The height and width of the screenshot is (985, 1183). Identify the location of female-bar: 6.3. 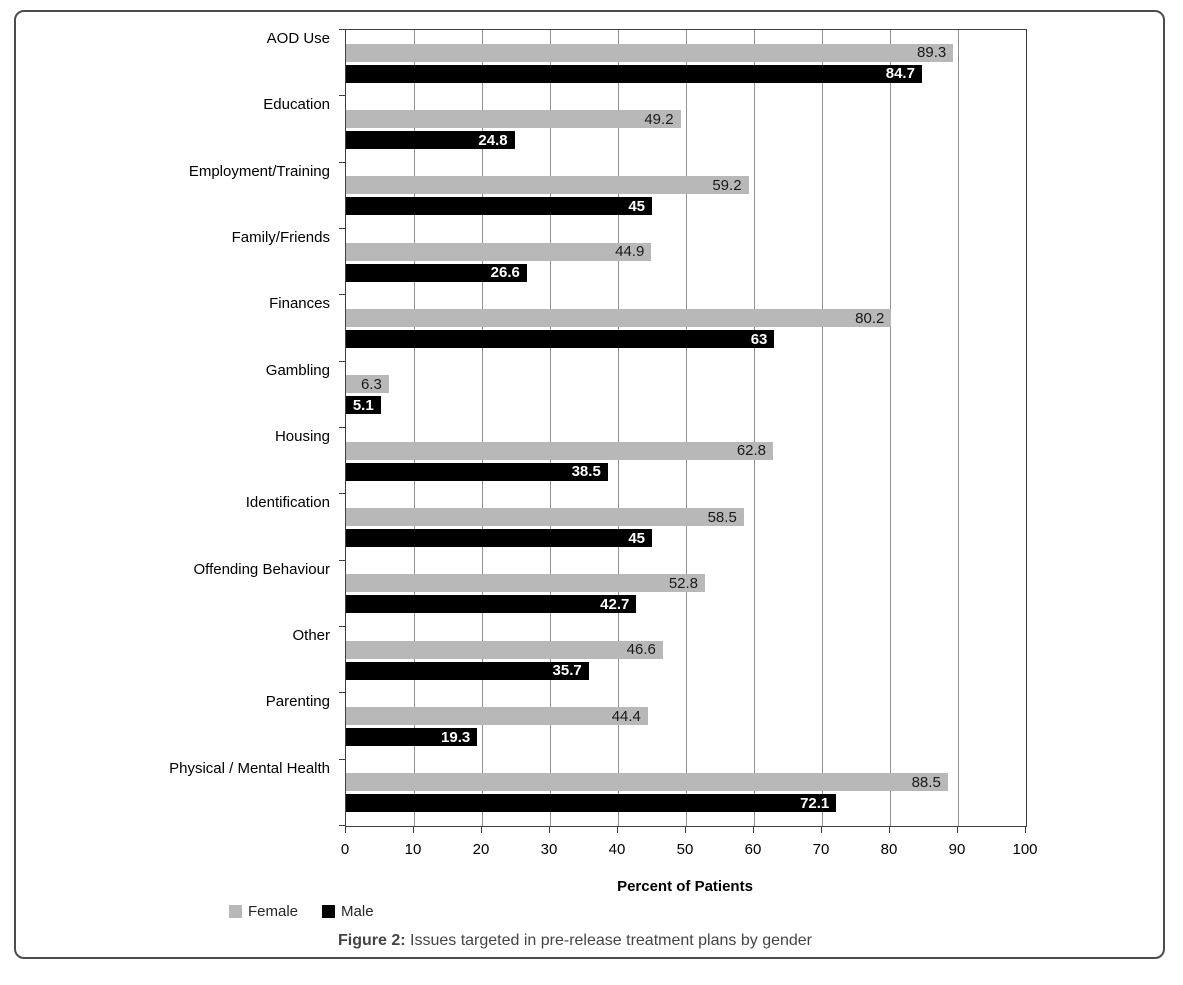
(367, 384).